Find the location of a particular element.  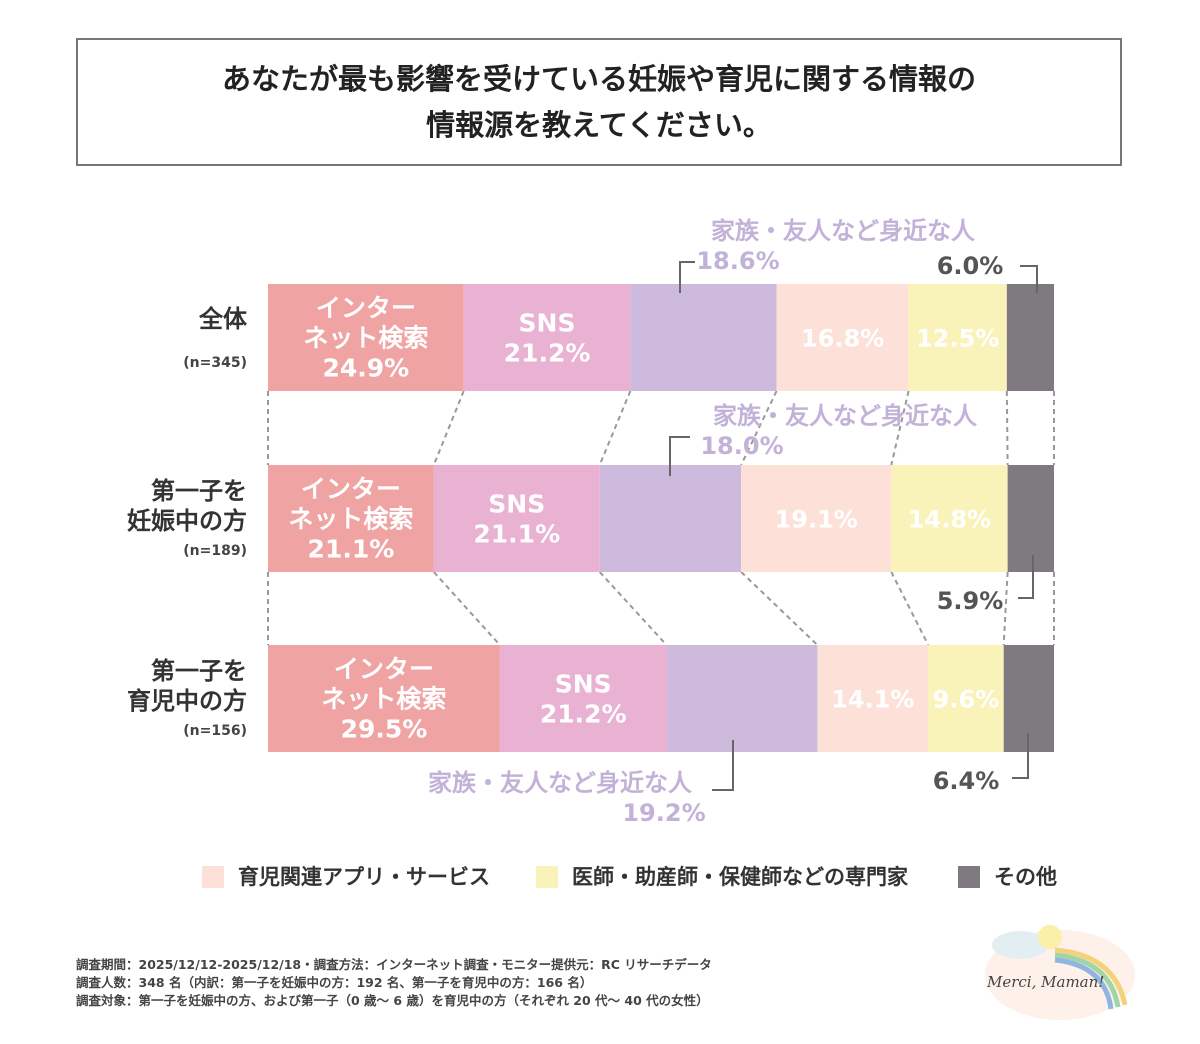

value-label: 29.5% is located at coordinates (384, 729).